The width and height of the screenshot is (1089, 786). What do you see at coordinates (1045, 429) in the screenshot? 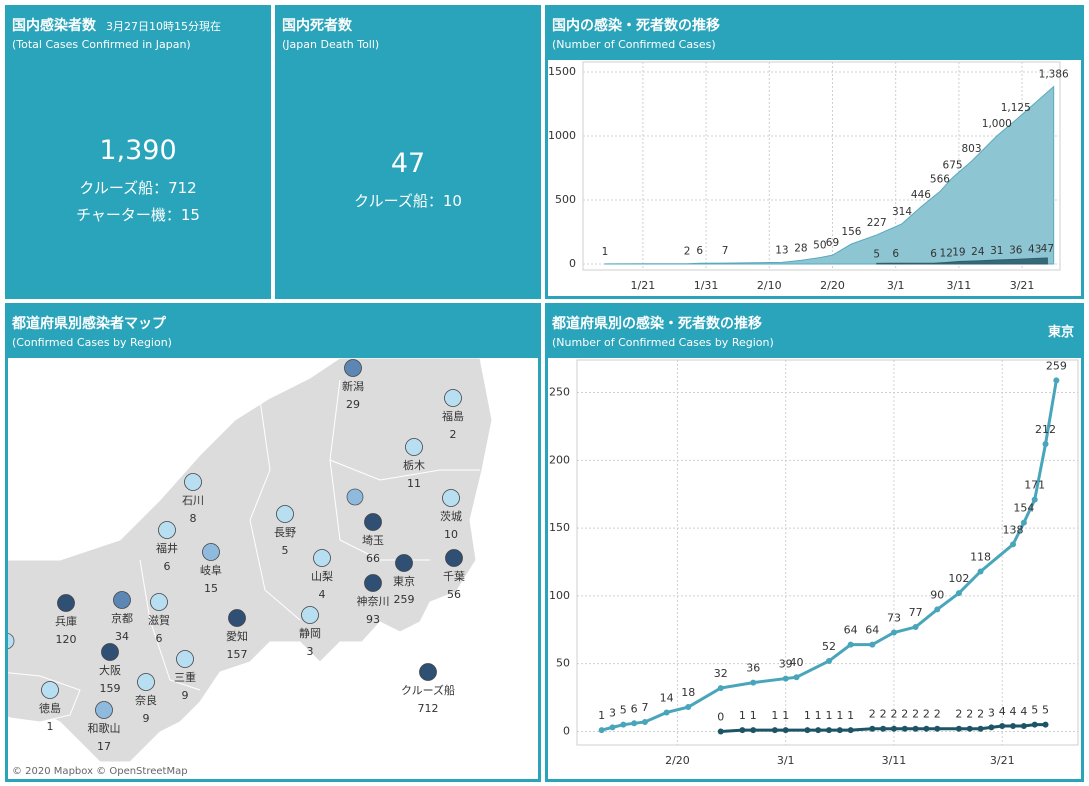
I see `data-label: 212` at bounding box center [1045, 429].